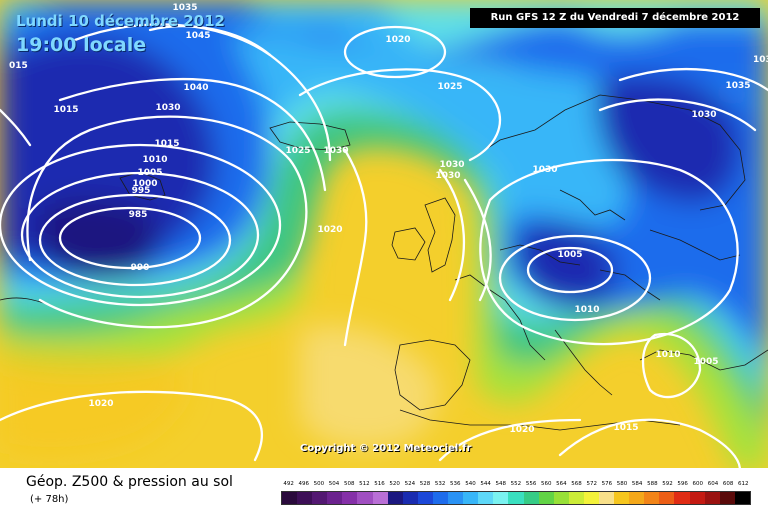  What do you see at coordinates (297, 151) in the screenshot?
I see `isobar-label: 1025` at bounding box center [297, 151].